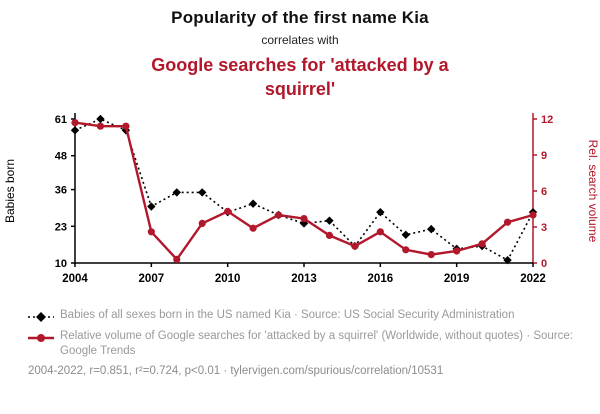 The image size is (600, 414). What do you see at coordinates (300, 40) in the screenshot?
I see `correlates-with-label: correlates with` at bounding box center [300, 40].